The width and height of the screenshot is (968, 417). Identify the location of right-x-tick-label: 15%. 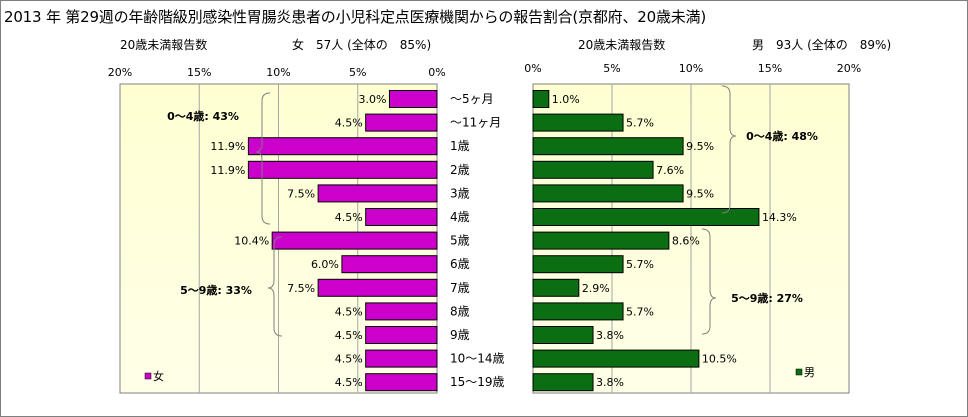
(770, 68).